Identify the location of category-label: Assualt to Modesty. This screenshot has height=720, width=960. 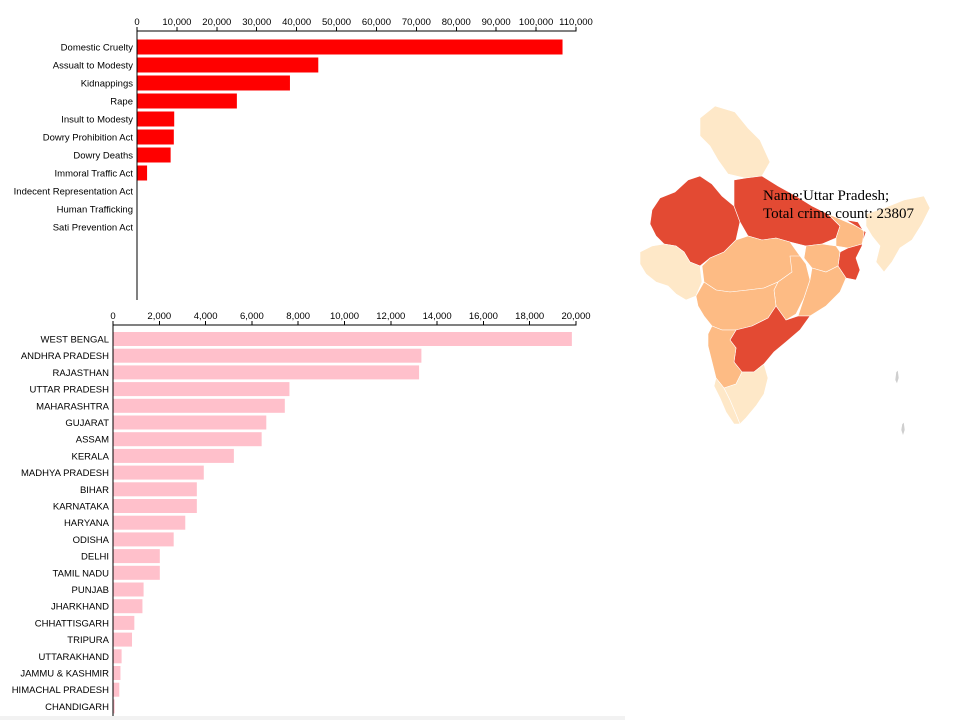
(93, 66).